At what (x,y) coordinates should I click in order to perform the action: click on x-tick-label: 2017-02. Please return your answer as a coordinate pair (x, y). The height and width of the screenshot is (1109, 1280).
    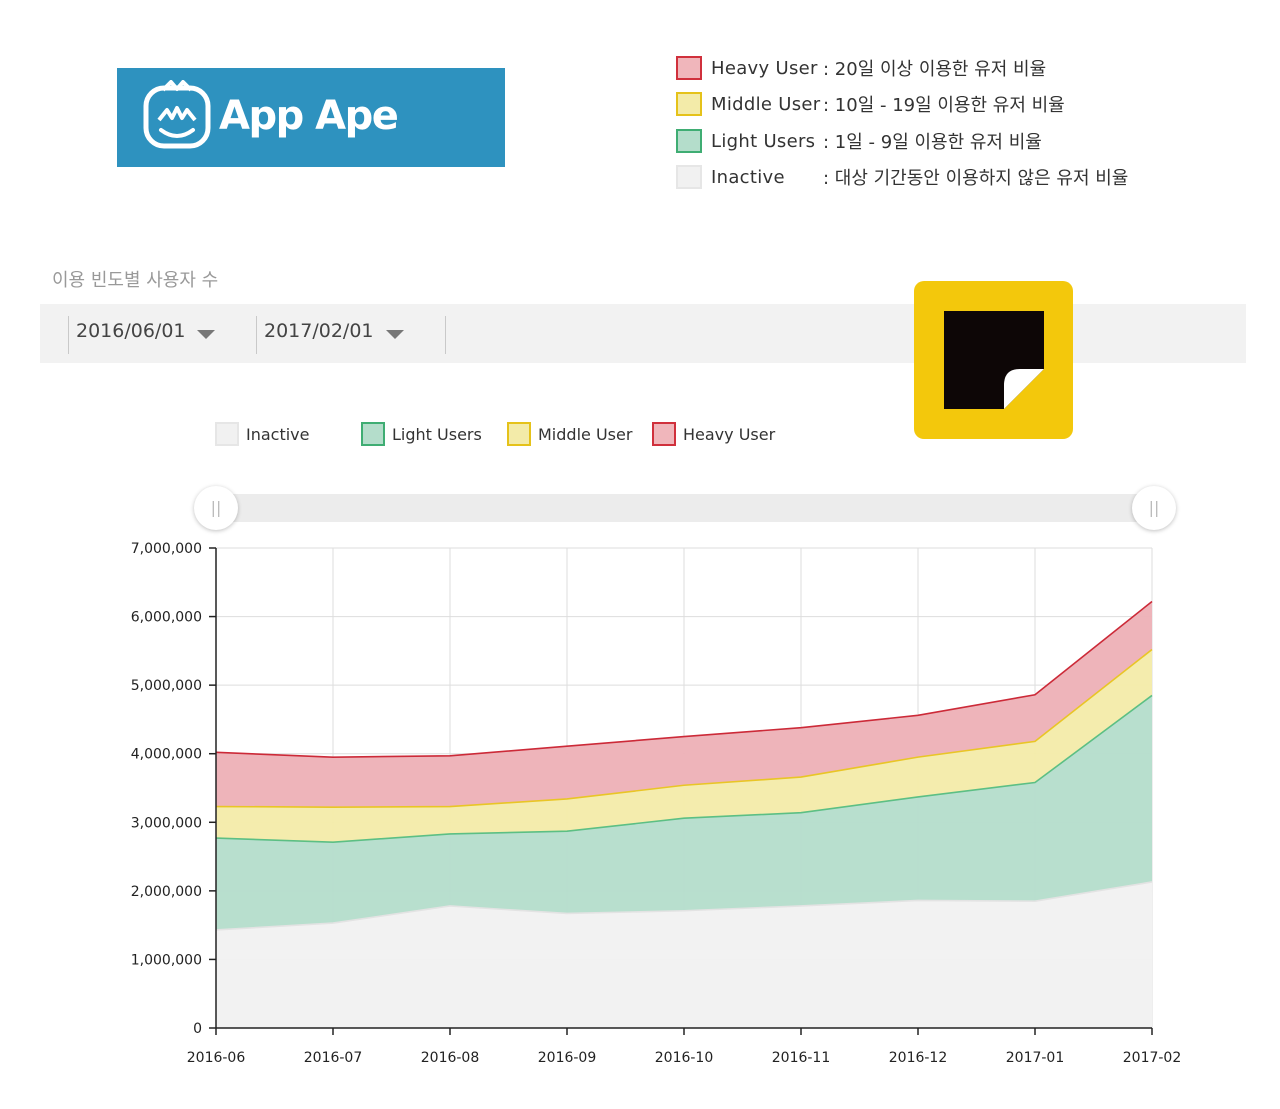
    Looking at the image, I should click on (1152, 1058).